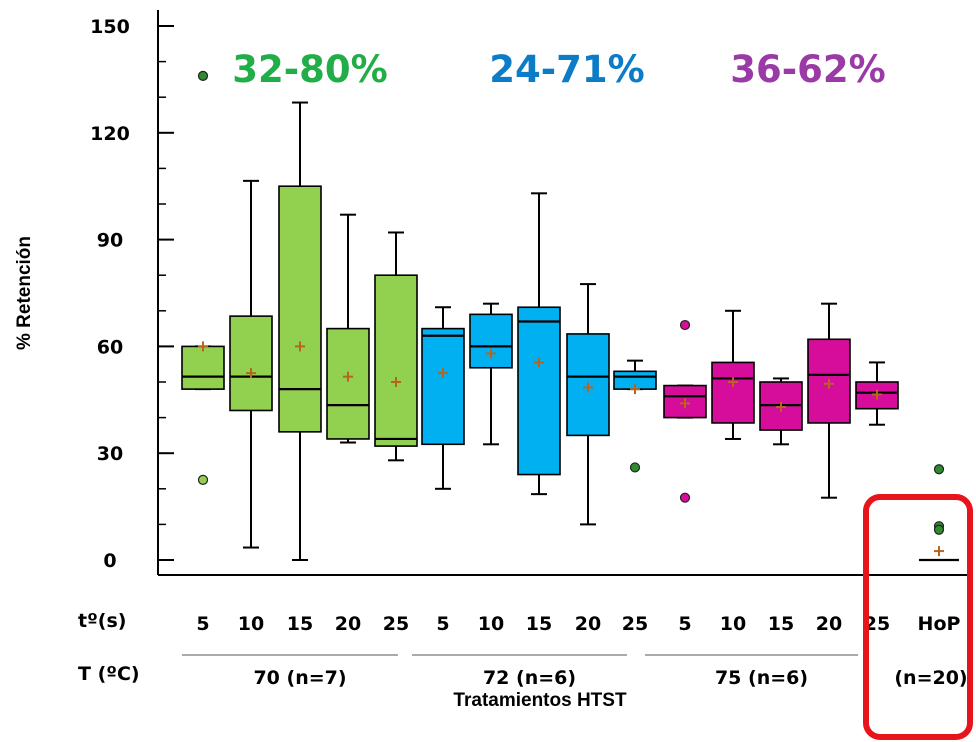 This screenshot has height=742, width=976. What do you see at coordinates (930, 678) in the screenshot?
I see `hop-n-label: (n=20)` at bounding box center [930, 678].